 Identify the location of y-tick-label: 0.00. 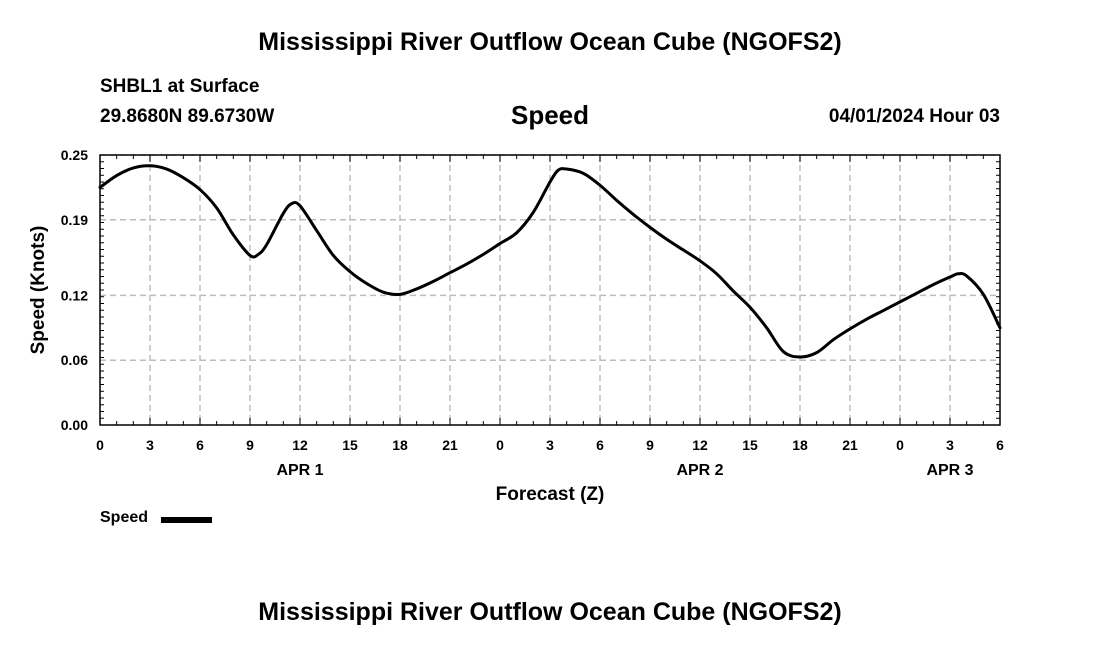
(74, 425).